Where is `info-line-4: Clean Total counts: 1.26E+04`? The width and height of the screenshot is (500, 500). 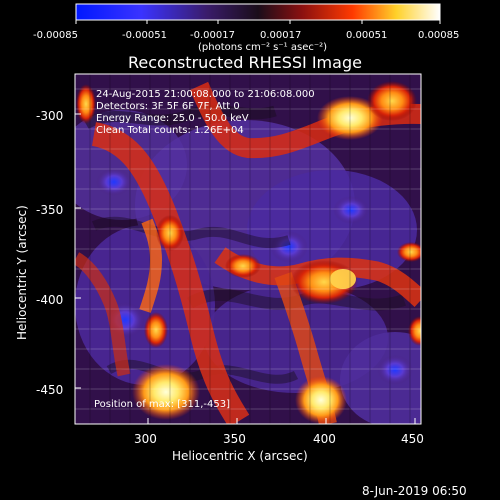
info-line-4: Clean Total counts: 1.26E+04 is located at coordinates (170, 130).